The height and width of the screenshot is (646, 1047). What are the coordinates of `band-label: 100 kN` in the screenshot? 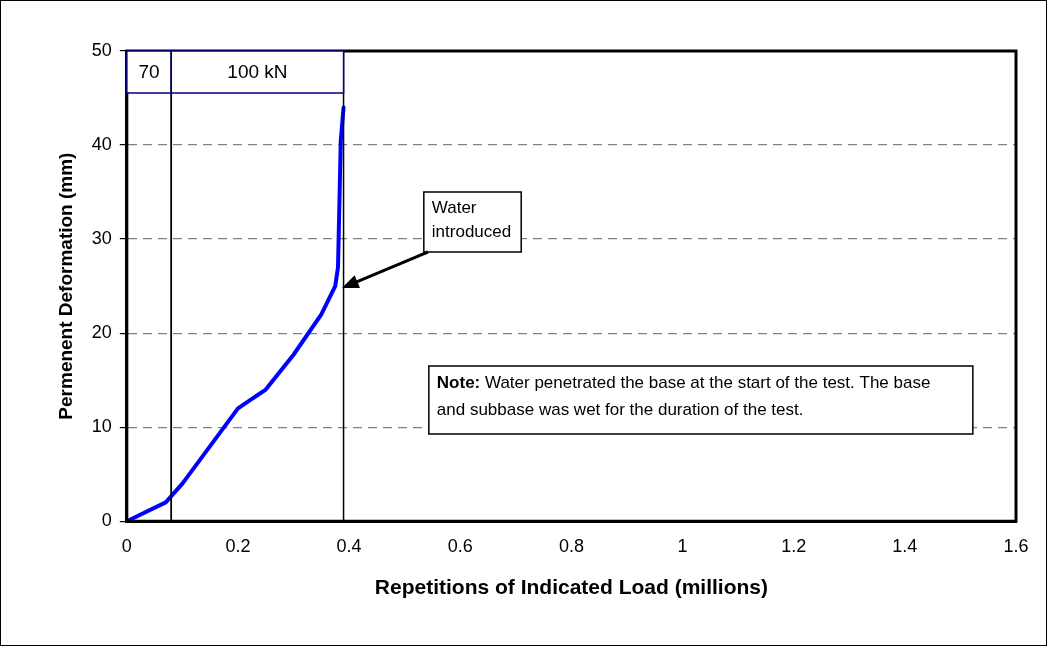 It's located at (257, 72).